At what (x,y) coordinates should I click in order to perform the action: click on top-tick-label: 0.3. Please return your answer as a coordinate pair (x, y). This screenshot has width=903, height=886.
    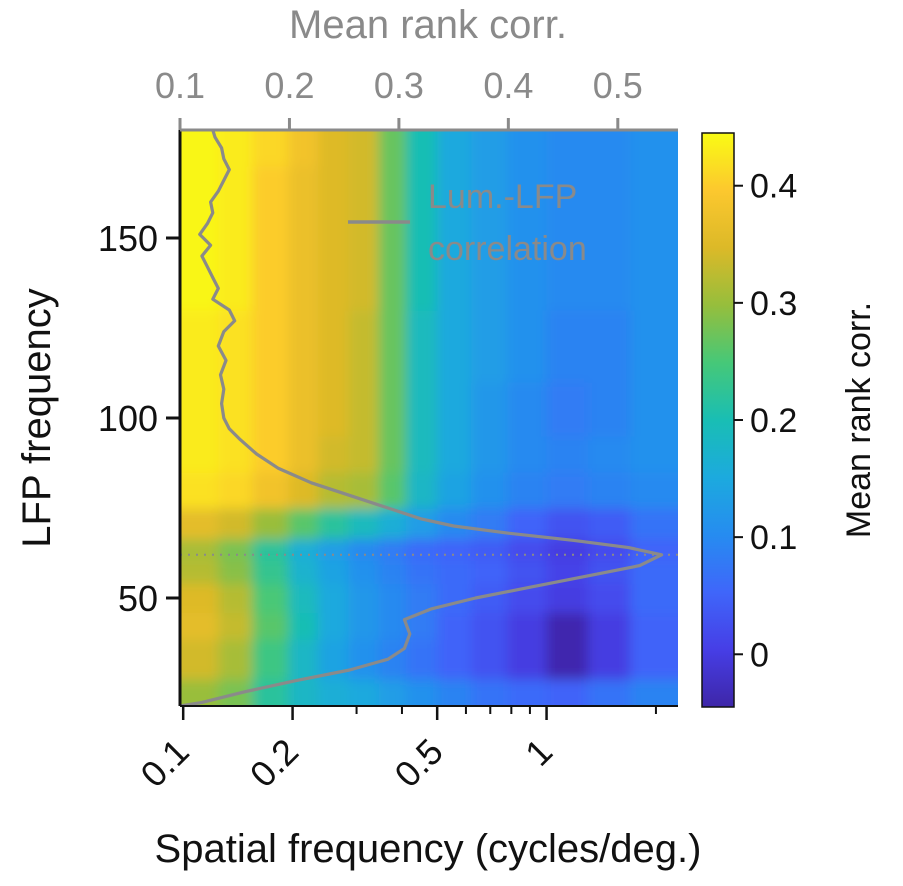
    Looking at the image, I should click on (399, 85).